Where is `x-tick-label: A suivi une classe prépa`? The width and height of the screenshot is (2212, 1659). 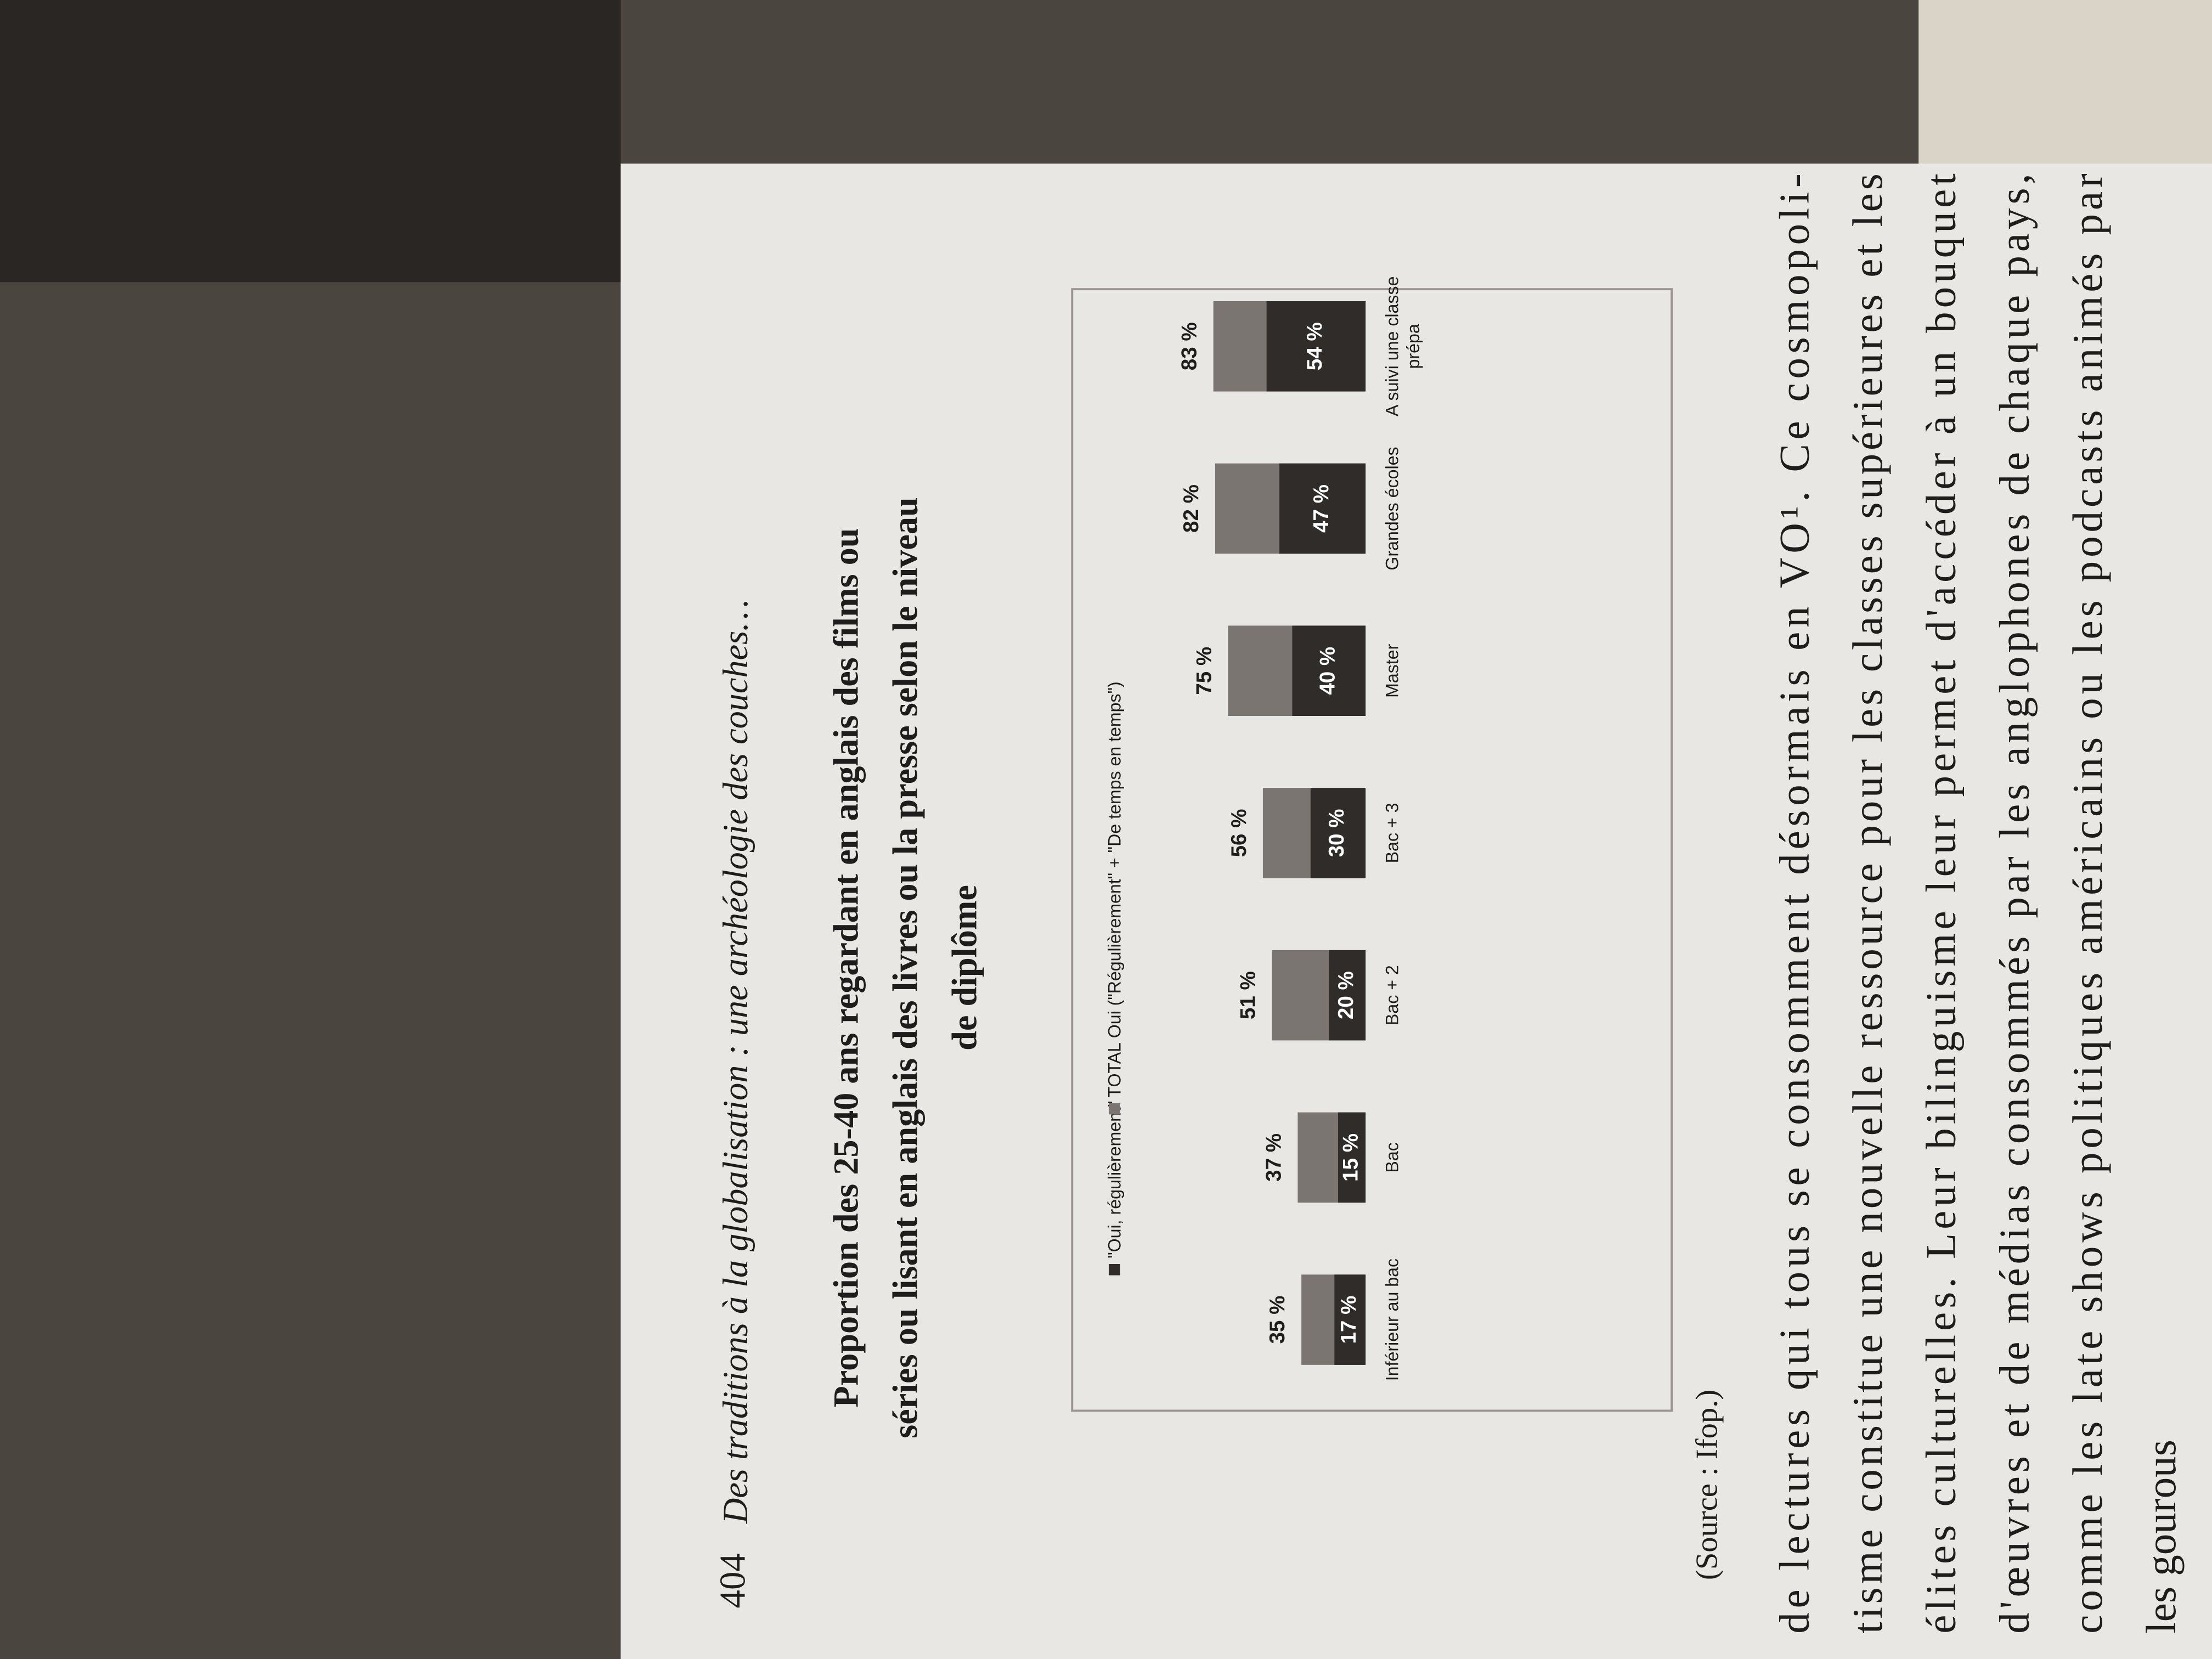
x-tick-label: A suivi une classe prépa is located at coordinates (1403, 346).